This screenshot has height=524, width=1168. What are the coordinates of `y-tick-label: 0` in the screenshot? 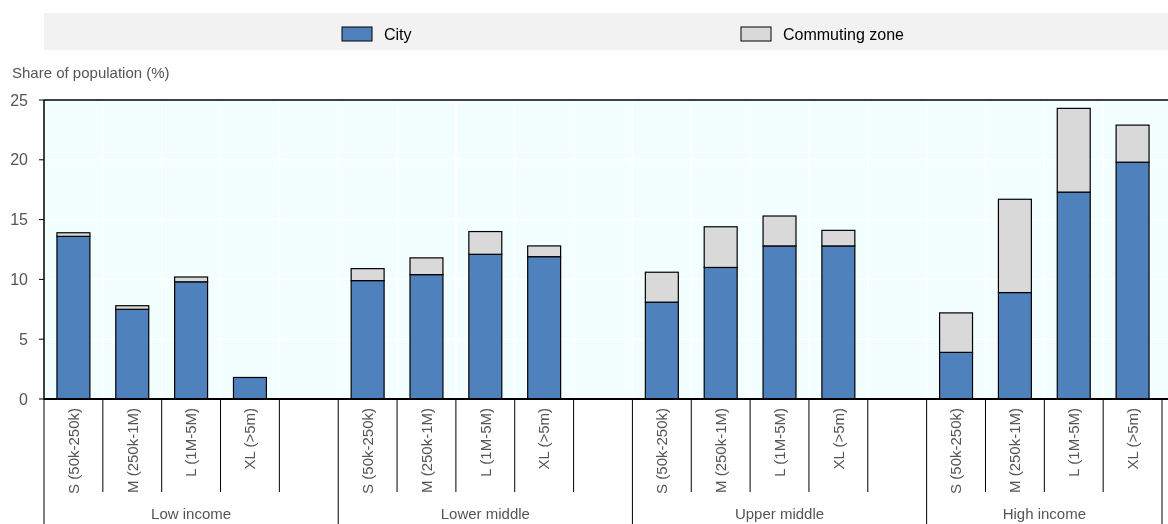 It's located at (24, 399).